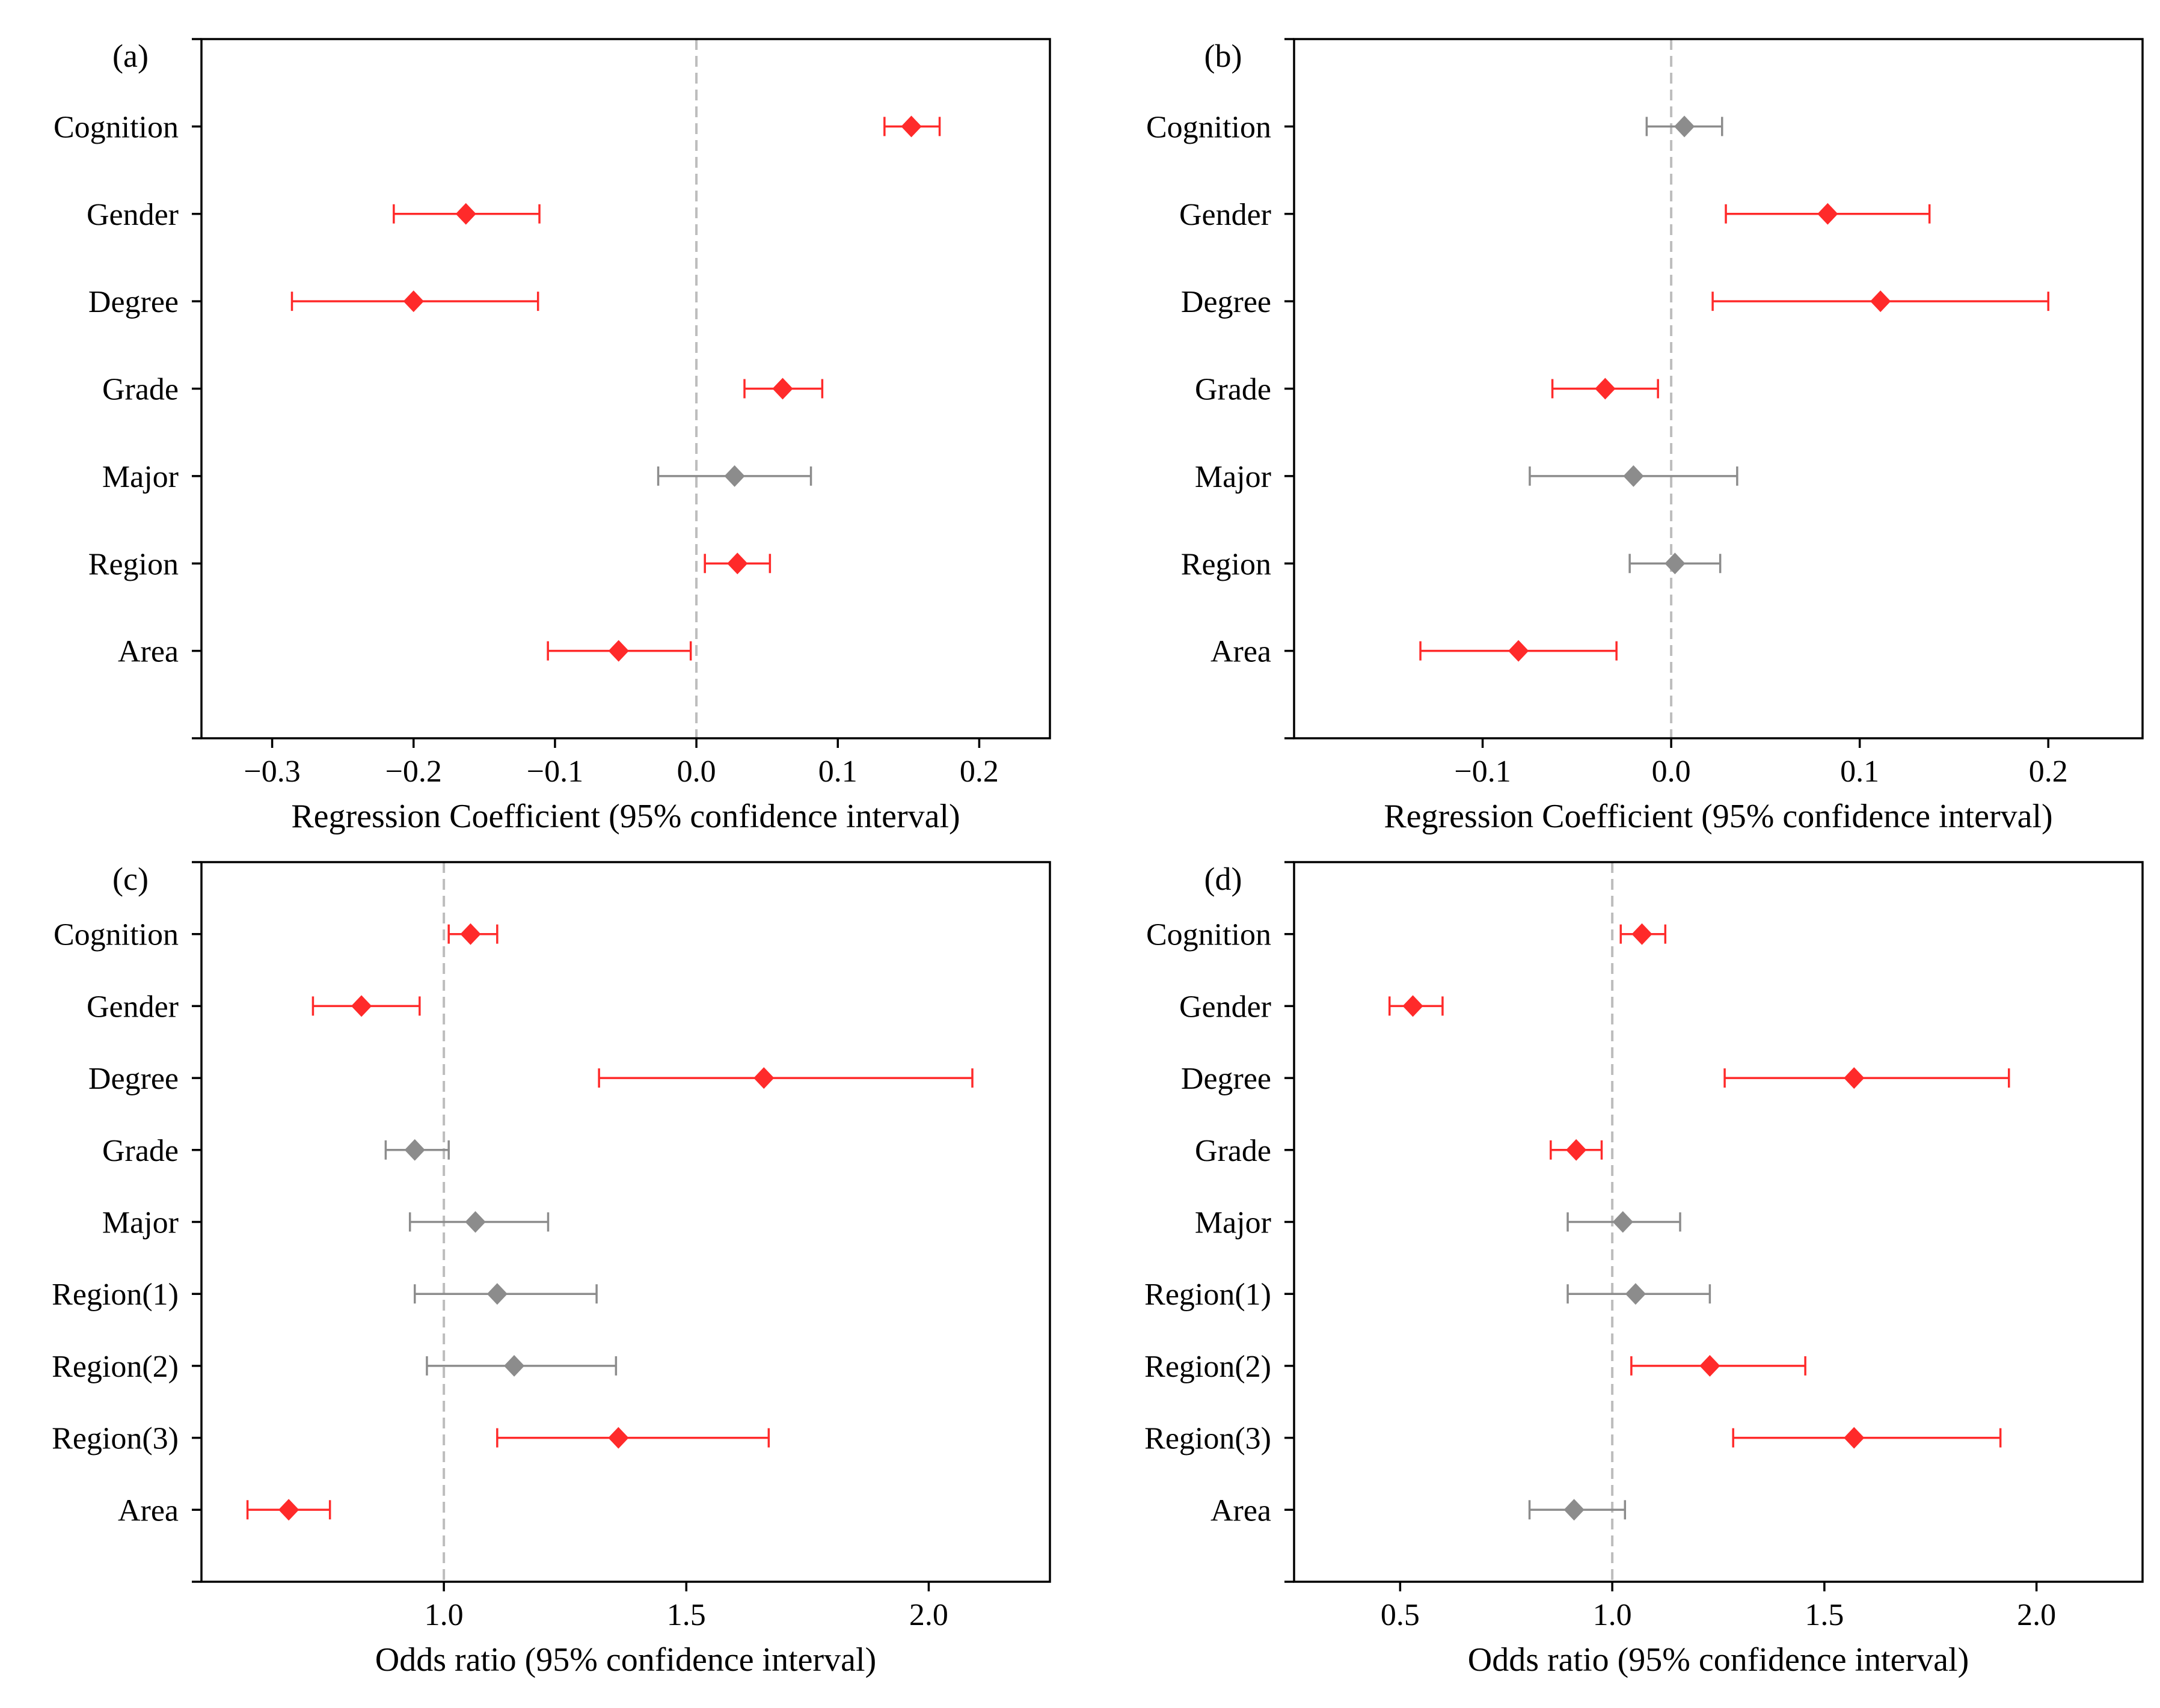 Image resolution: width=2160 pixels, height=1708 pixels. What do you see at coordinates (1400, 1615) in the screenshot?
I see `x-tick-label: 0.5` at bounding box center [1400, 1615].